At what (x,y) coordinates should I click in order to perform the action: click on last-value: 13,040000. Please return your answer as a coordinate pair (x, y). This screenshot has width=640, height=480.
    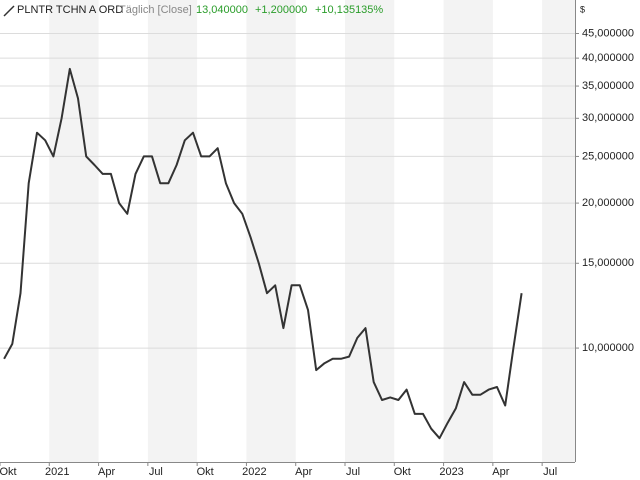
    Looking at the image, I should click on (222, 10).